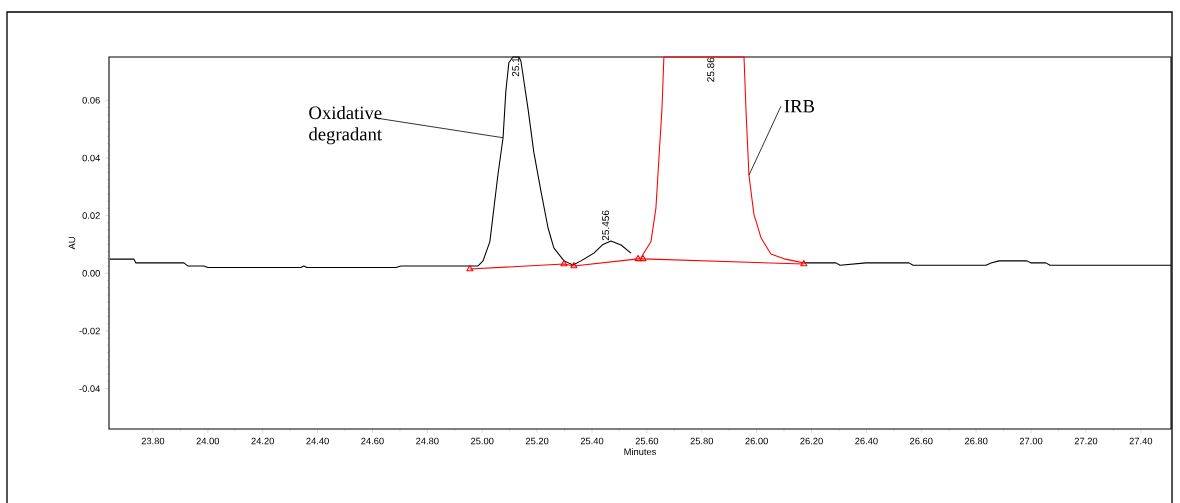 The height and width of the screenshot is (503, 1180). What do you see at coordinates (72, 243) in the screenshot?
I see `y-axis-title: AU` at bounding box center [72, 243].